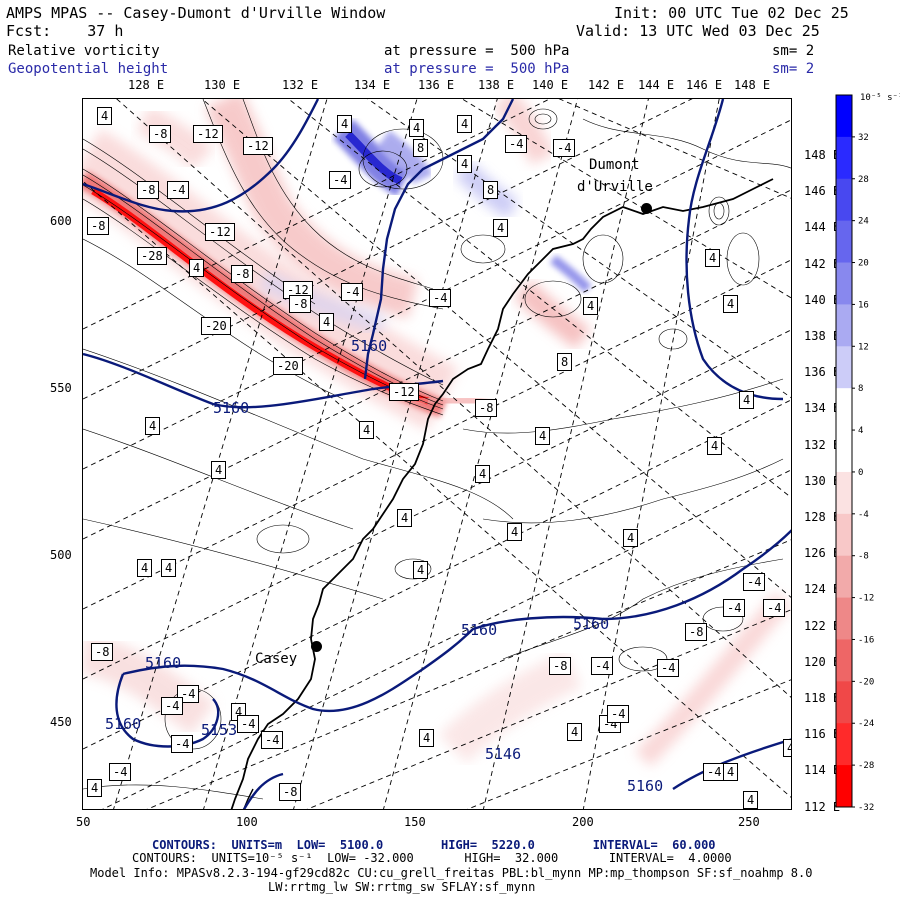  I want to click on bottom-axis-tick: 200, so click(583, 822).